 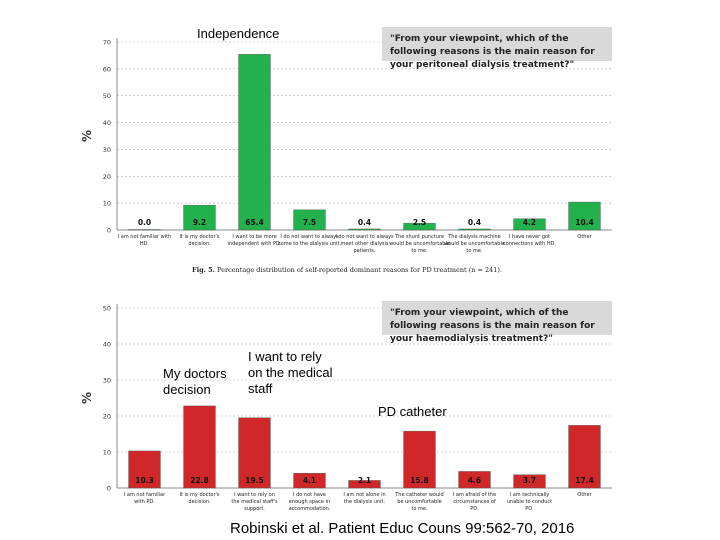 I want to click on hd-category-label: It is my doctor's, so click(x=199, y=495).